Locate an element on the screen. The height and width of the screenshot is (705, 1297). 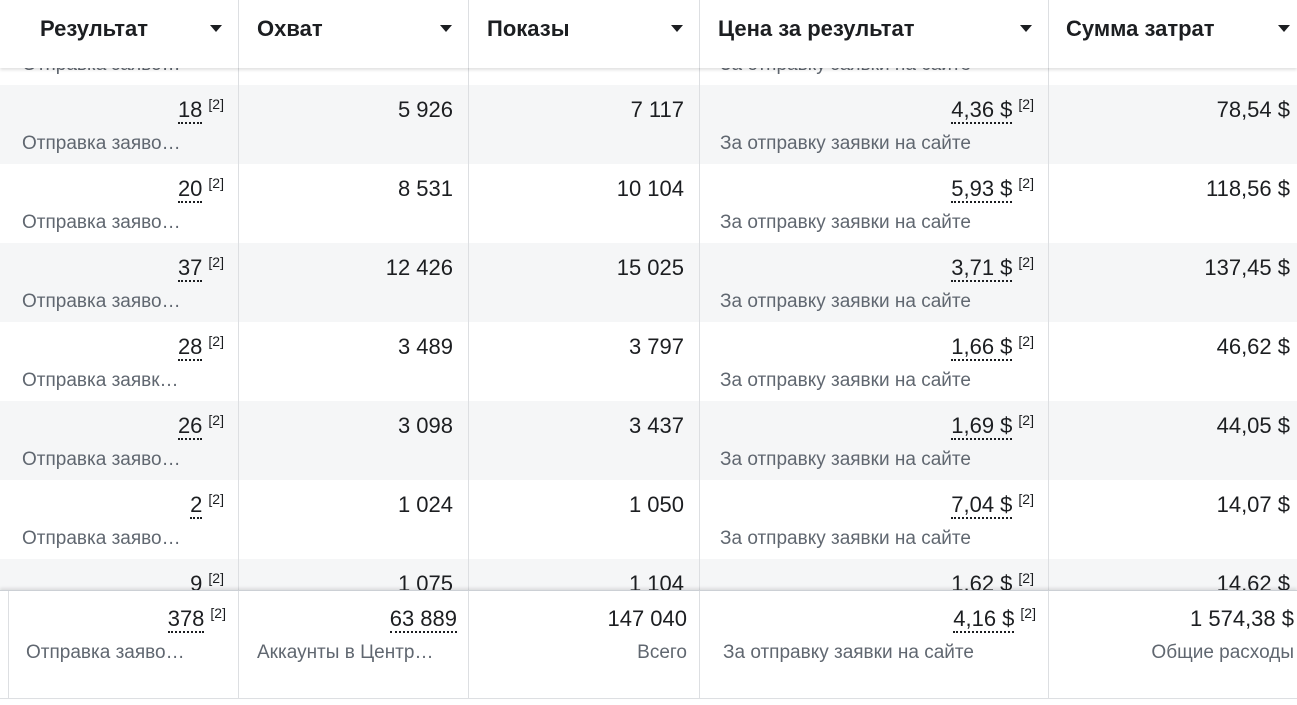
reach-cell: 3 489 is located at coordinates (425, 347).